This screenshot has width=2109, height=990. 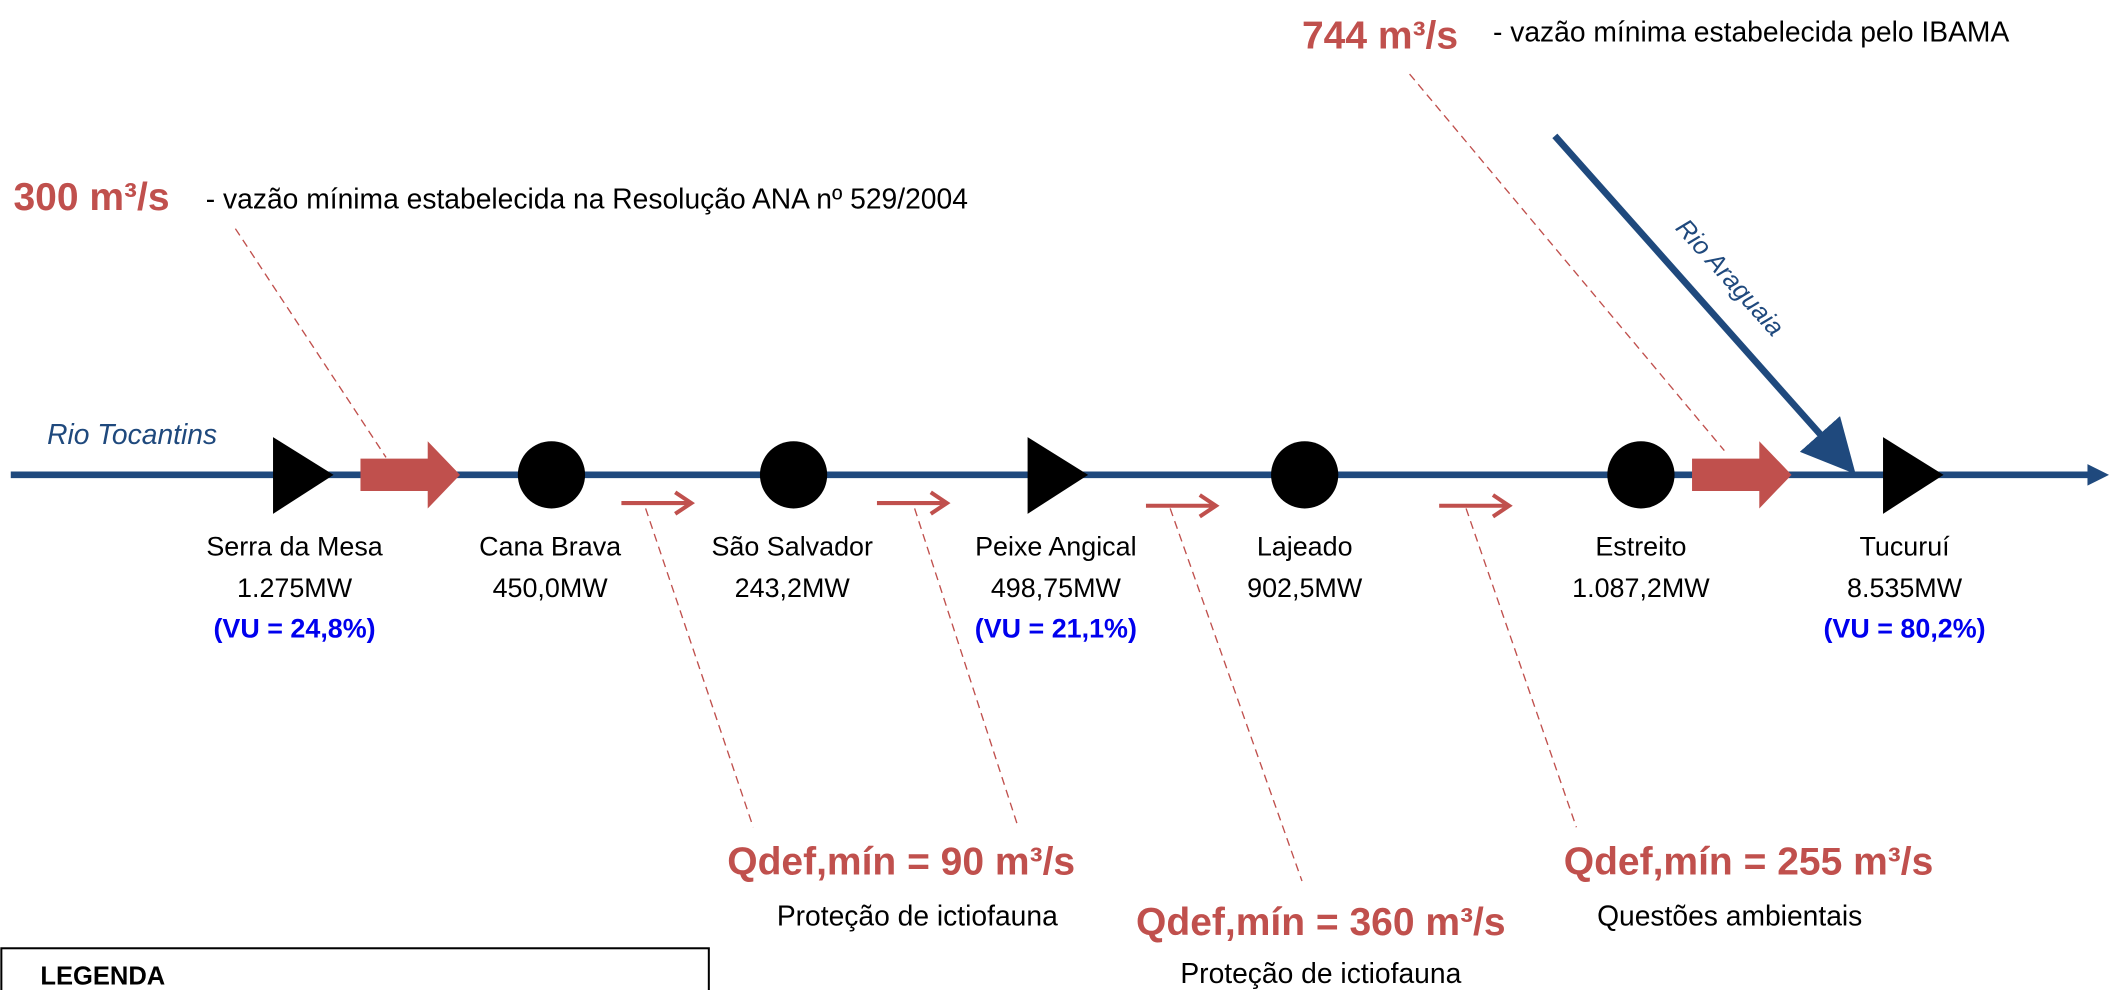 What do you see at coordinates (1904, 629) in the screenshot?
I see `plant-vu: (VU = 80,2%)` at bounding box center [1904, 629].